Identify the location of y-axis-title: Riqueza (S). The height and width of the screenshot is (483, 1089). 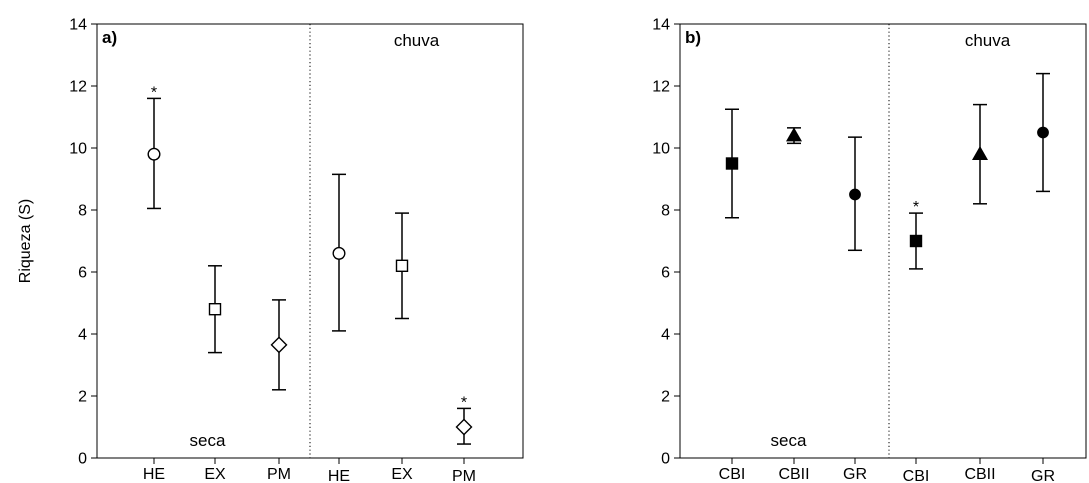
(25, 241).